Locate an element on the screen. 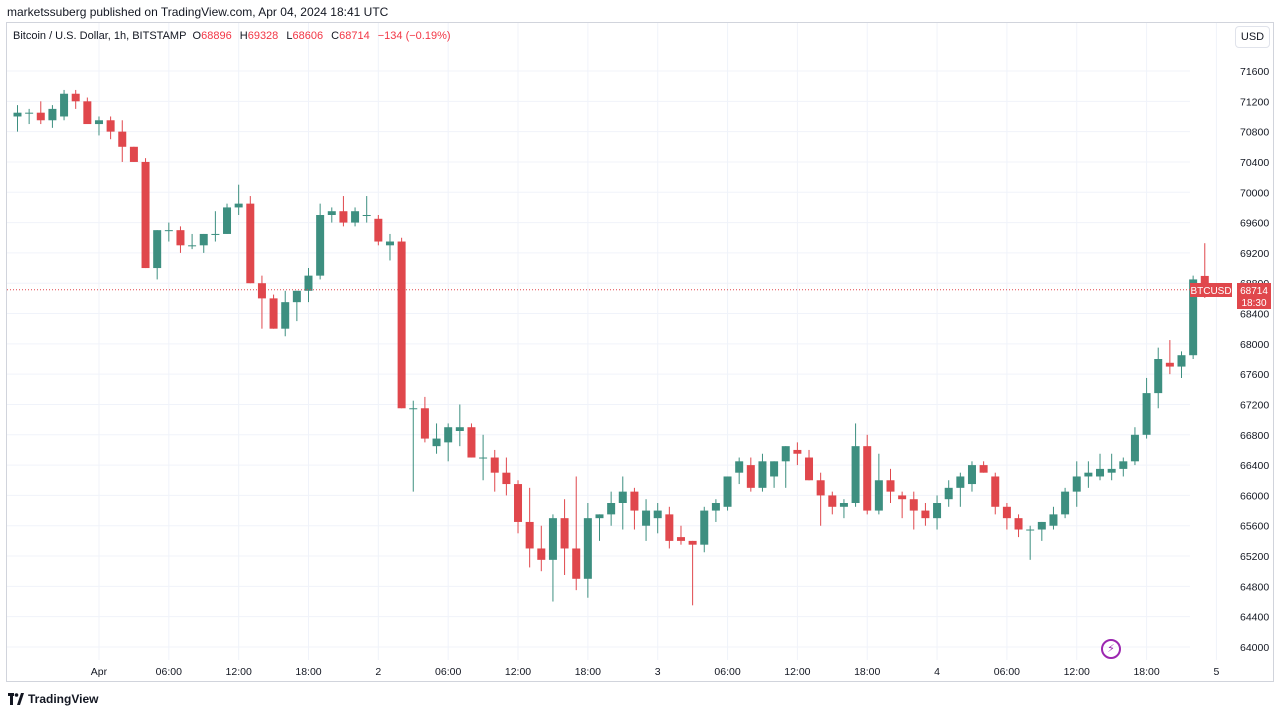  lightning-icon: ⚡ is located at coordinates (1111, 649).